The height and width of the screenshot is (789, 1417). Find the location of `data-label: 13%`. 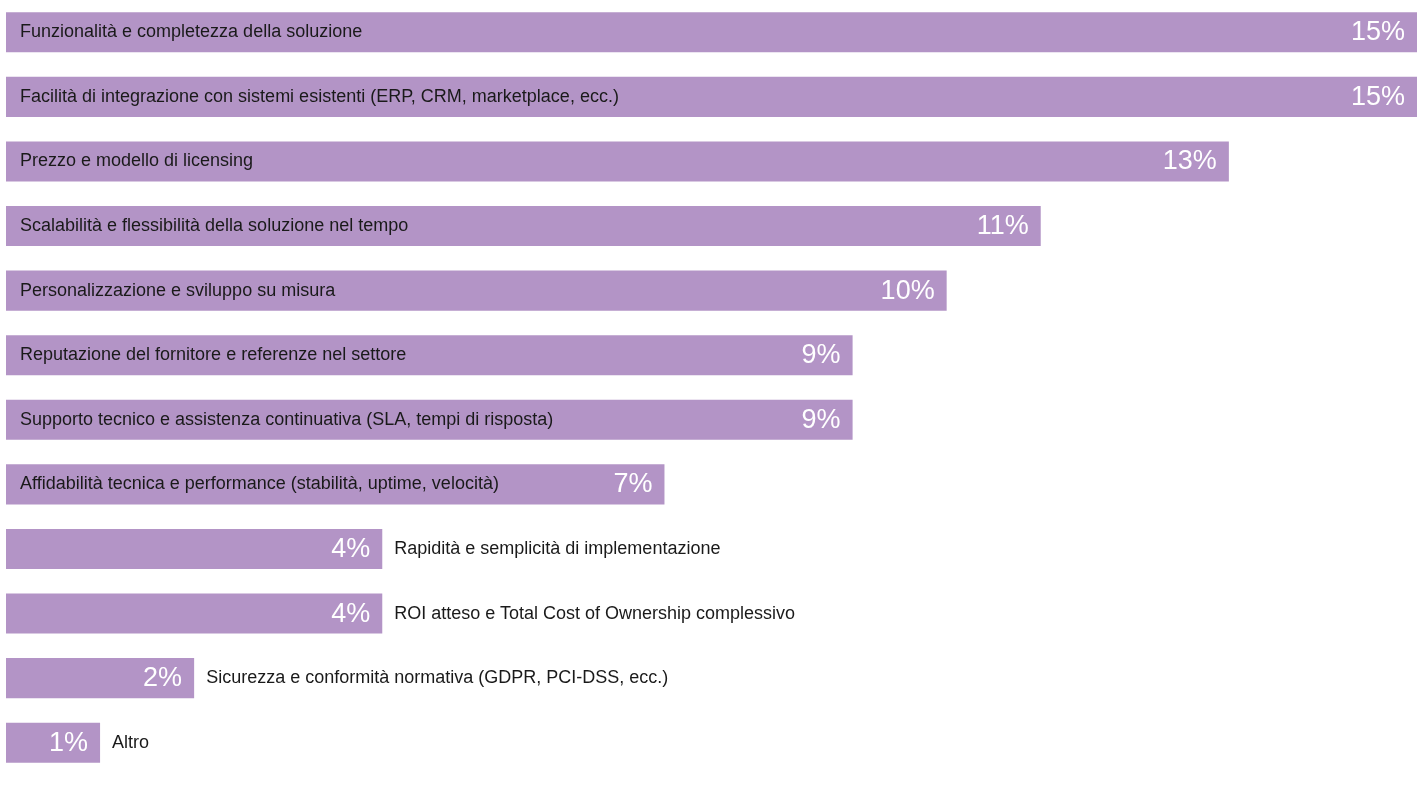

data-label: 13% is located at coordinates (1189, 160).